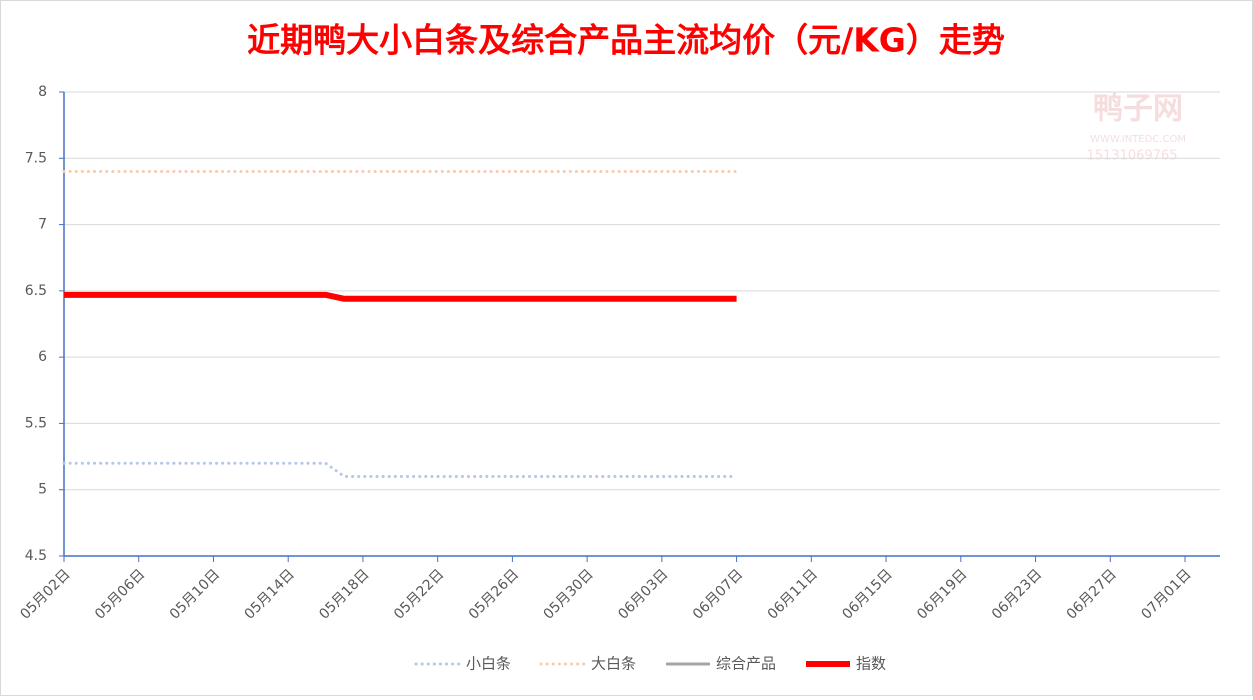  What do you see at coordinates (42, 357) in the screenshot?
I see `y-tick-label: 6` at bounding box center [42, 357].